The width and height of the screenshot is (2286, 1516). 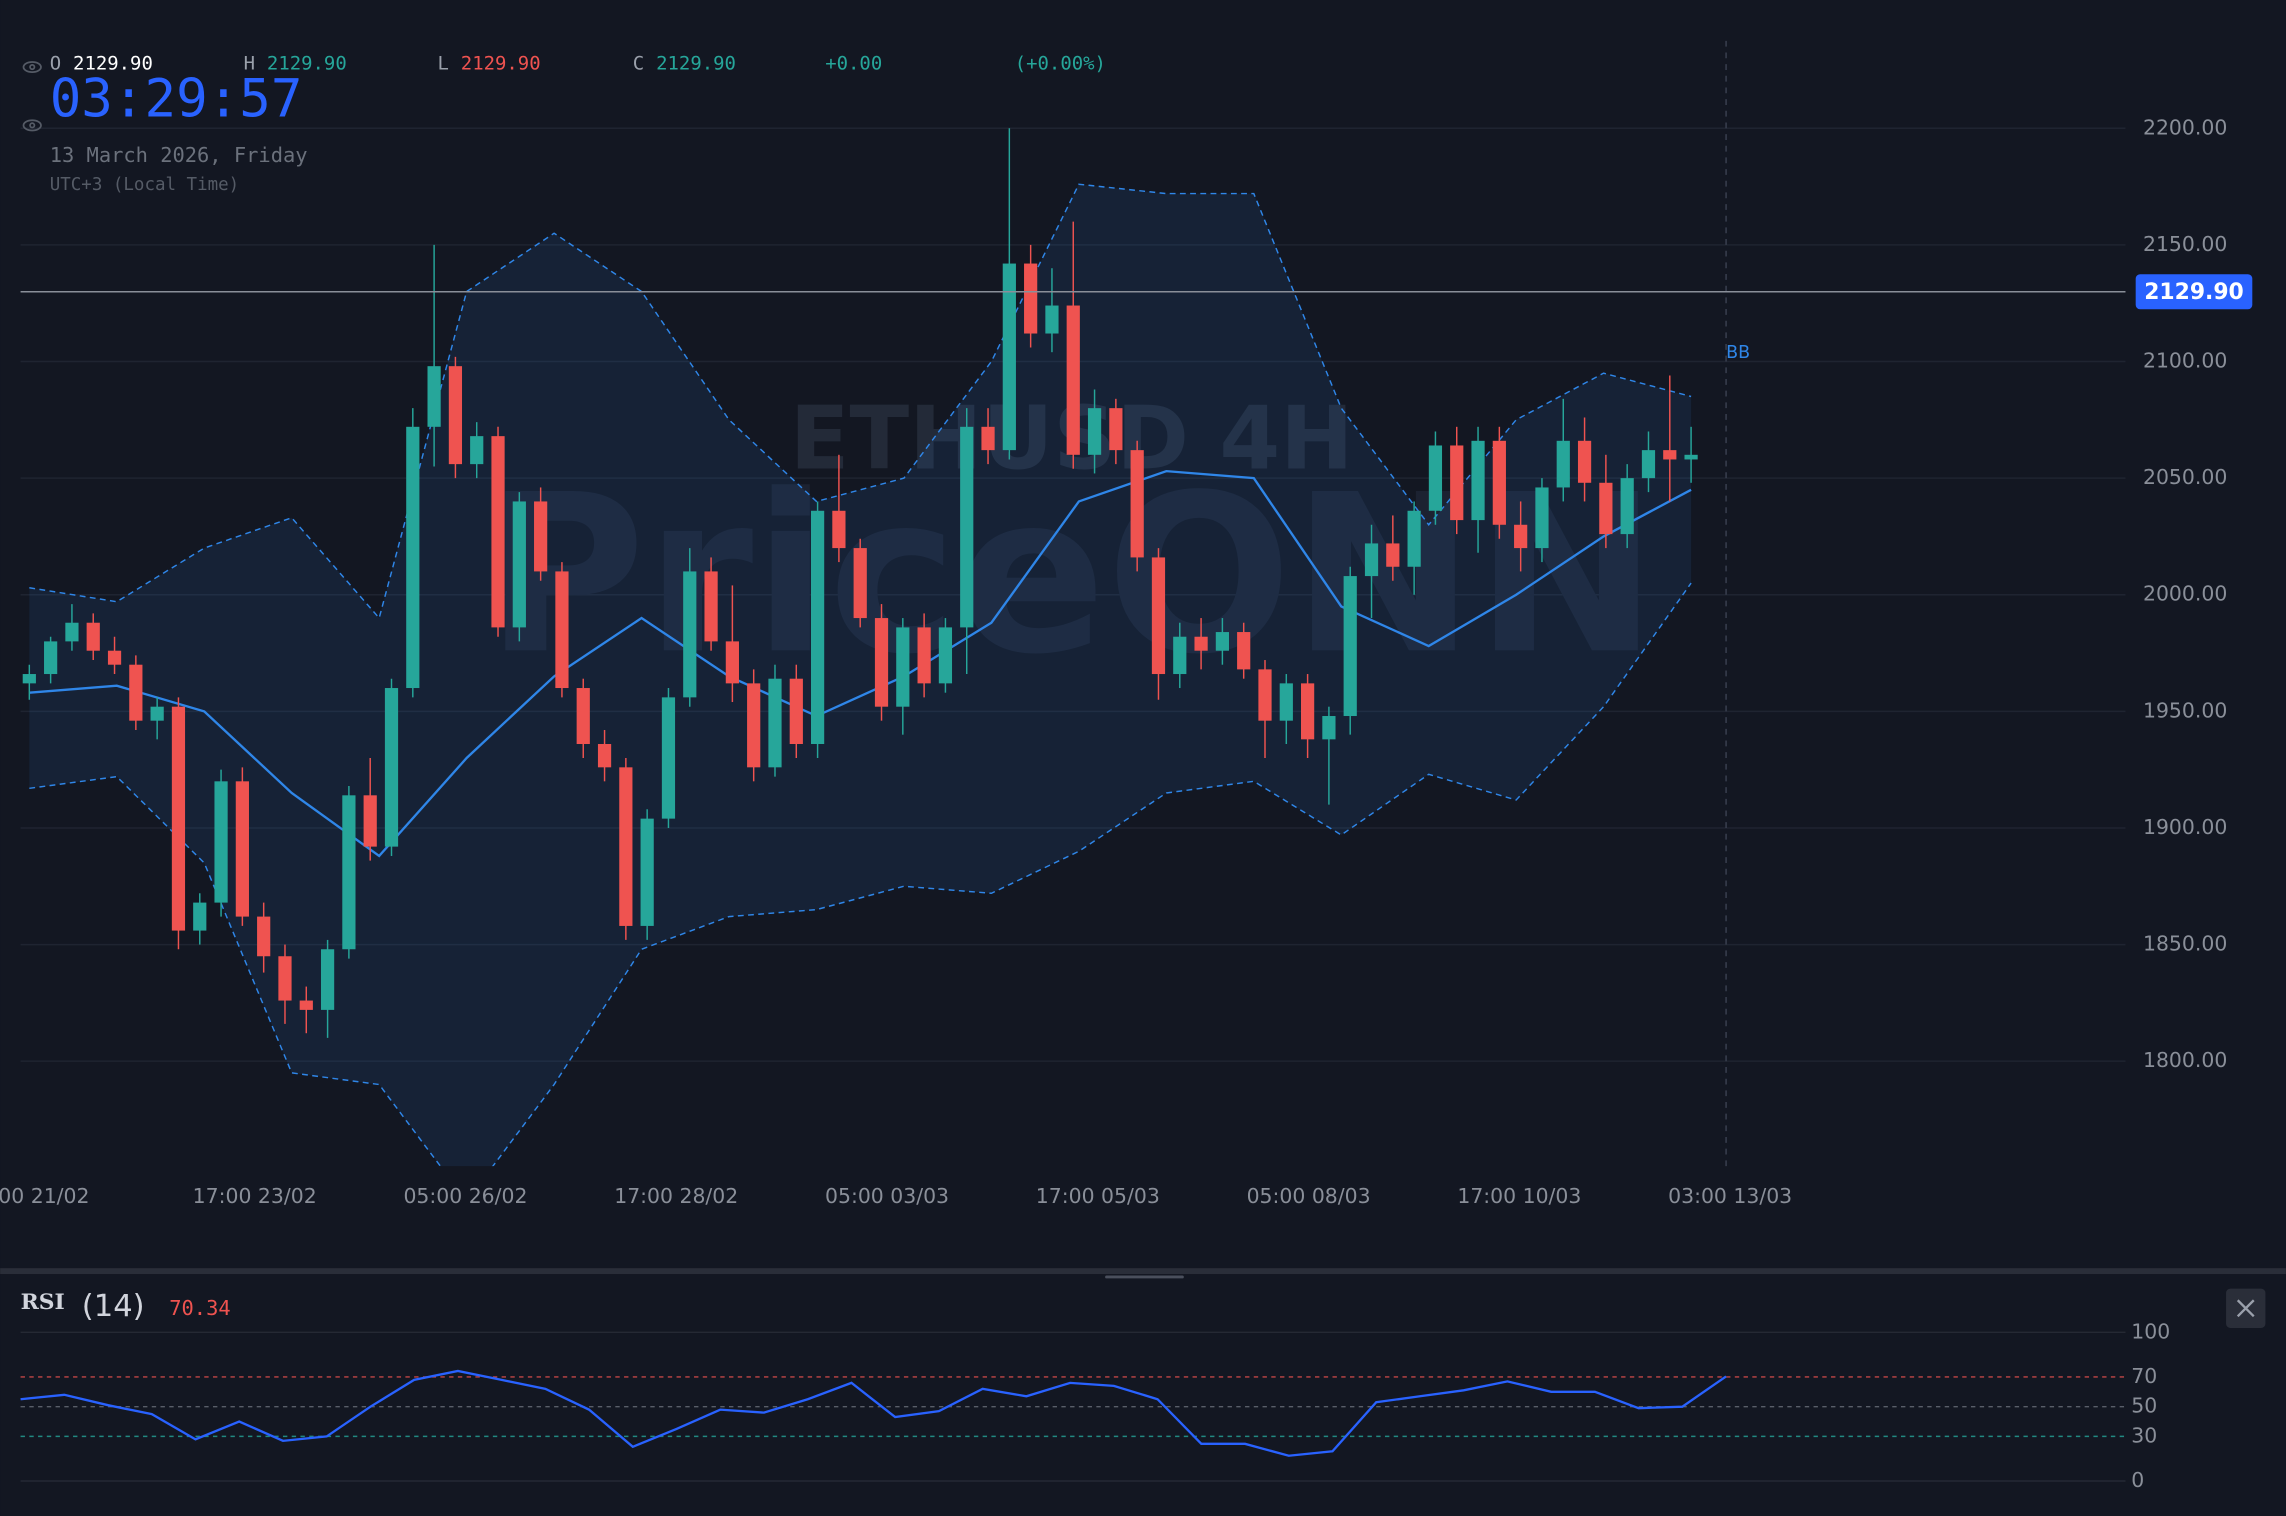 I want to click on high-label: H, so click(x=249, y=64).